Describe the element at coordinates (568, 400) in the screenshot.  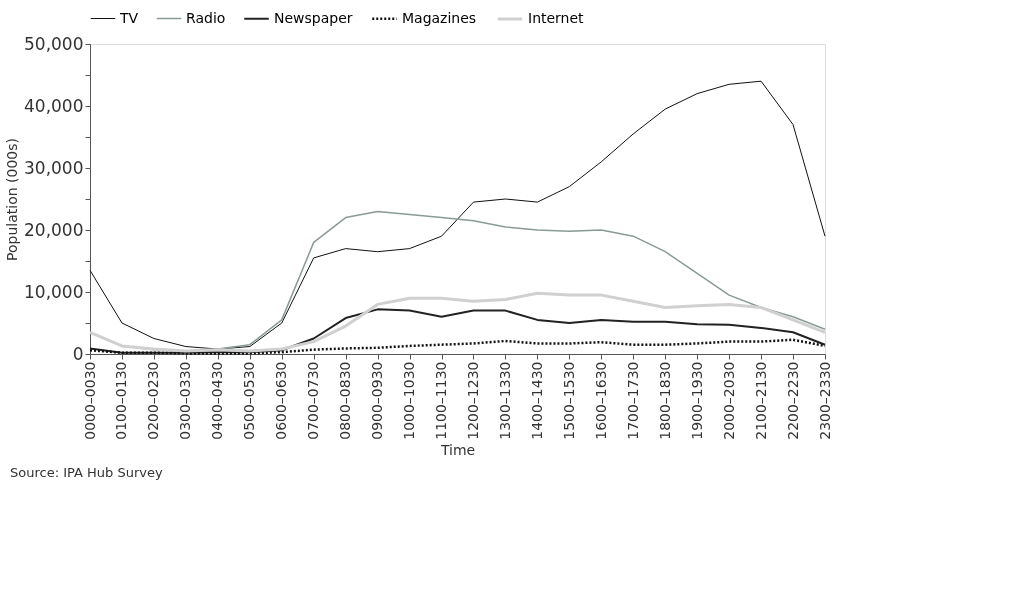
I see `x-tick-label: 1500–1530` at that location.